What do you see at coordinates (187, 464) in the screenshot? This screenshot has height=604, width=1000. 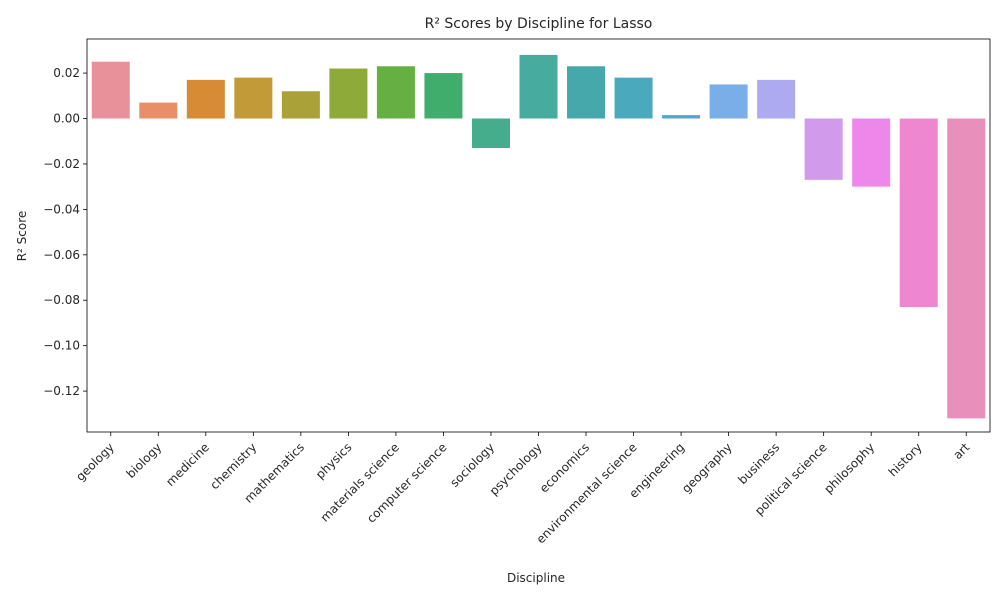 I see `x-tick-label: medicine` at bounding box center [187, 464].